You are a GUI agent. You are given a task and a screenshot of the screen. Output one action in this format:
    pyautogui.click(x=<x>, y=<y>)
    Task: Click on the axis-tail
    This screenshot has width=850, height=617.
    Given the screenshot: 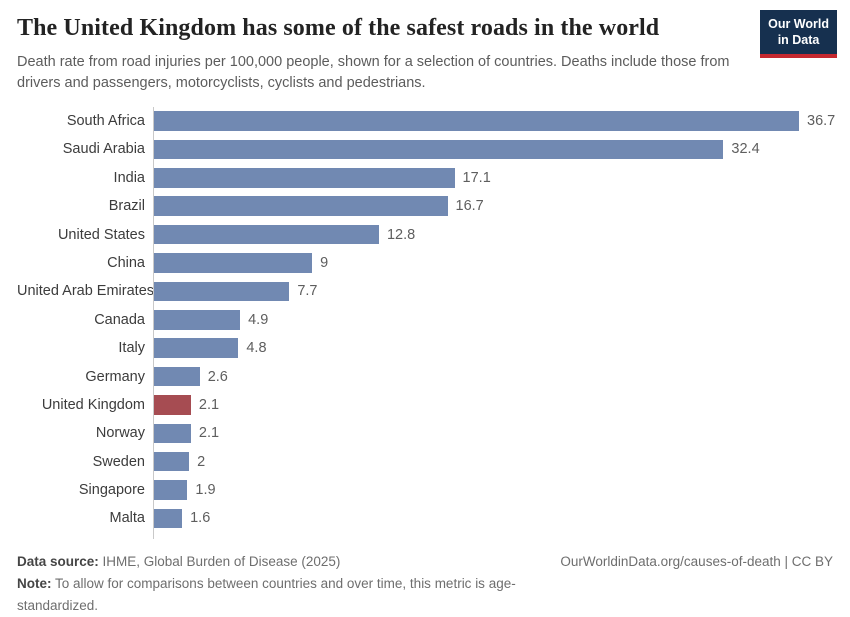 What is the action you would take?
    pyautogui.click(x=425, y=535)
    